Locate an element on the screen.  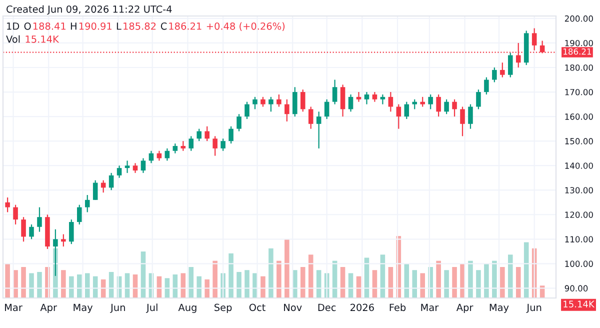
y-tick-label: 180.00 is located at coordinates (579, 67).